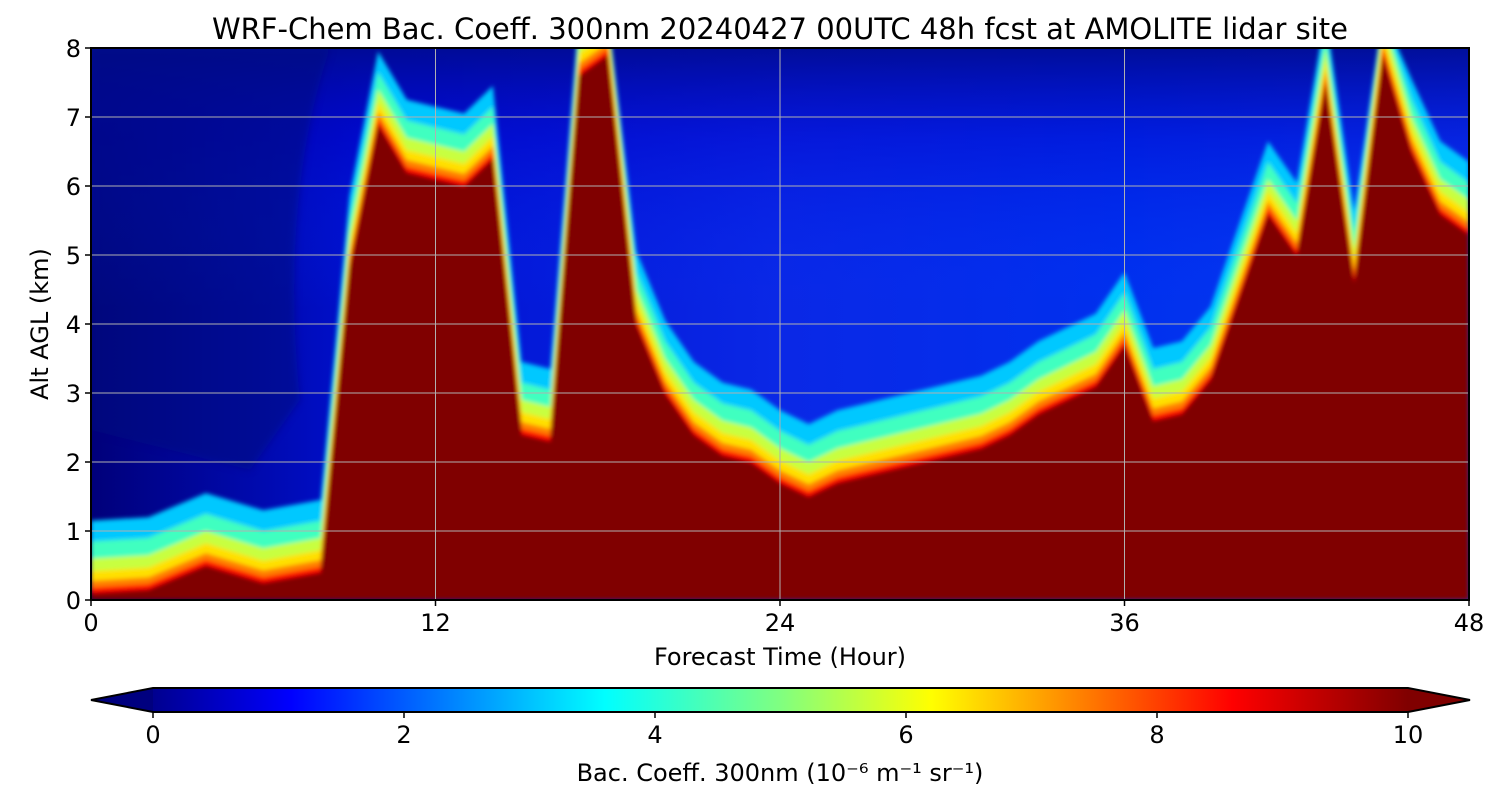 The image size is (1500, 800). Describe the element at coordinates (90, 623) in the screenshot. I see `x-tick-label: 0` at that location.